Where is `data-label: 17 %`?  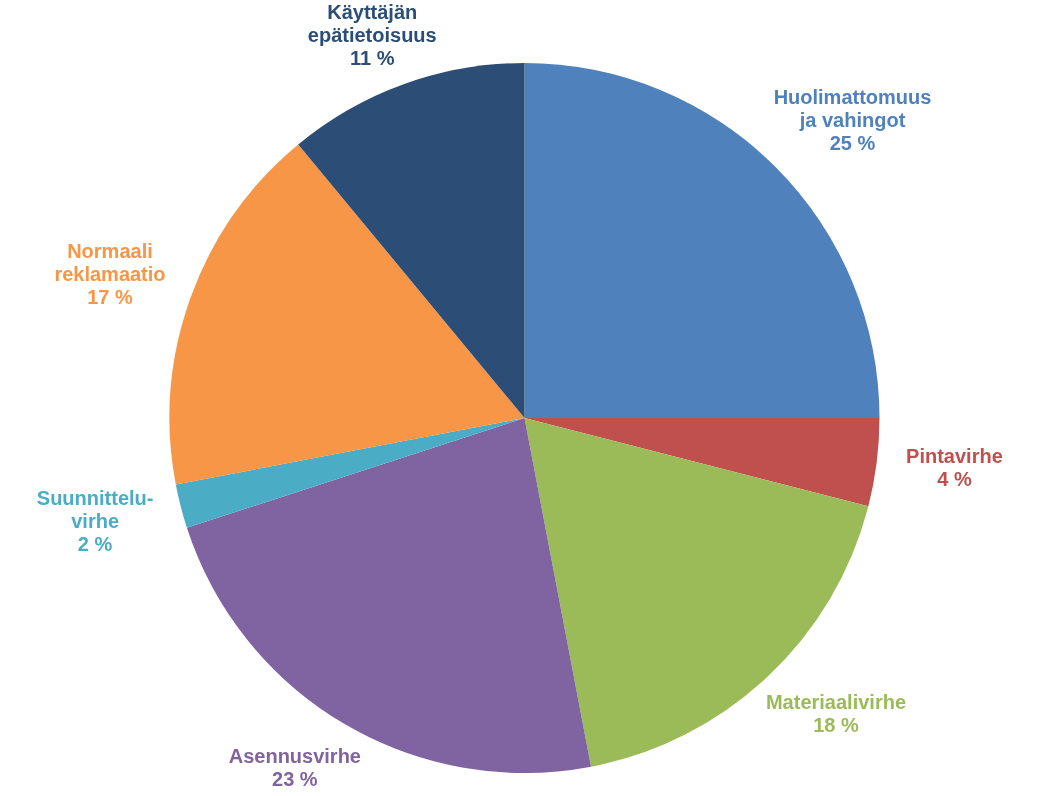 data-label: 17 % is located at coordinates (110, 297).